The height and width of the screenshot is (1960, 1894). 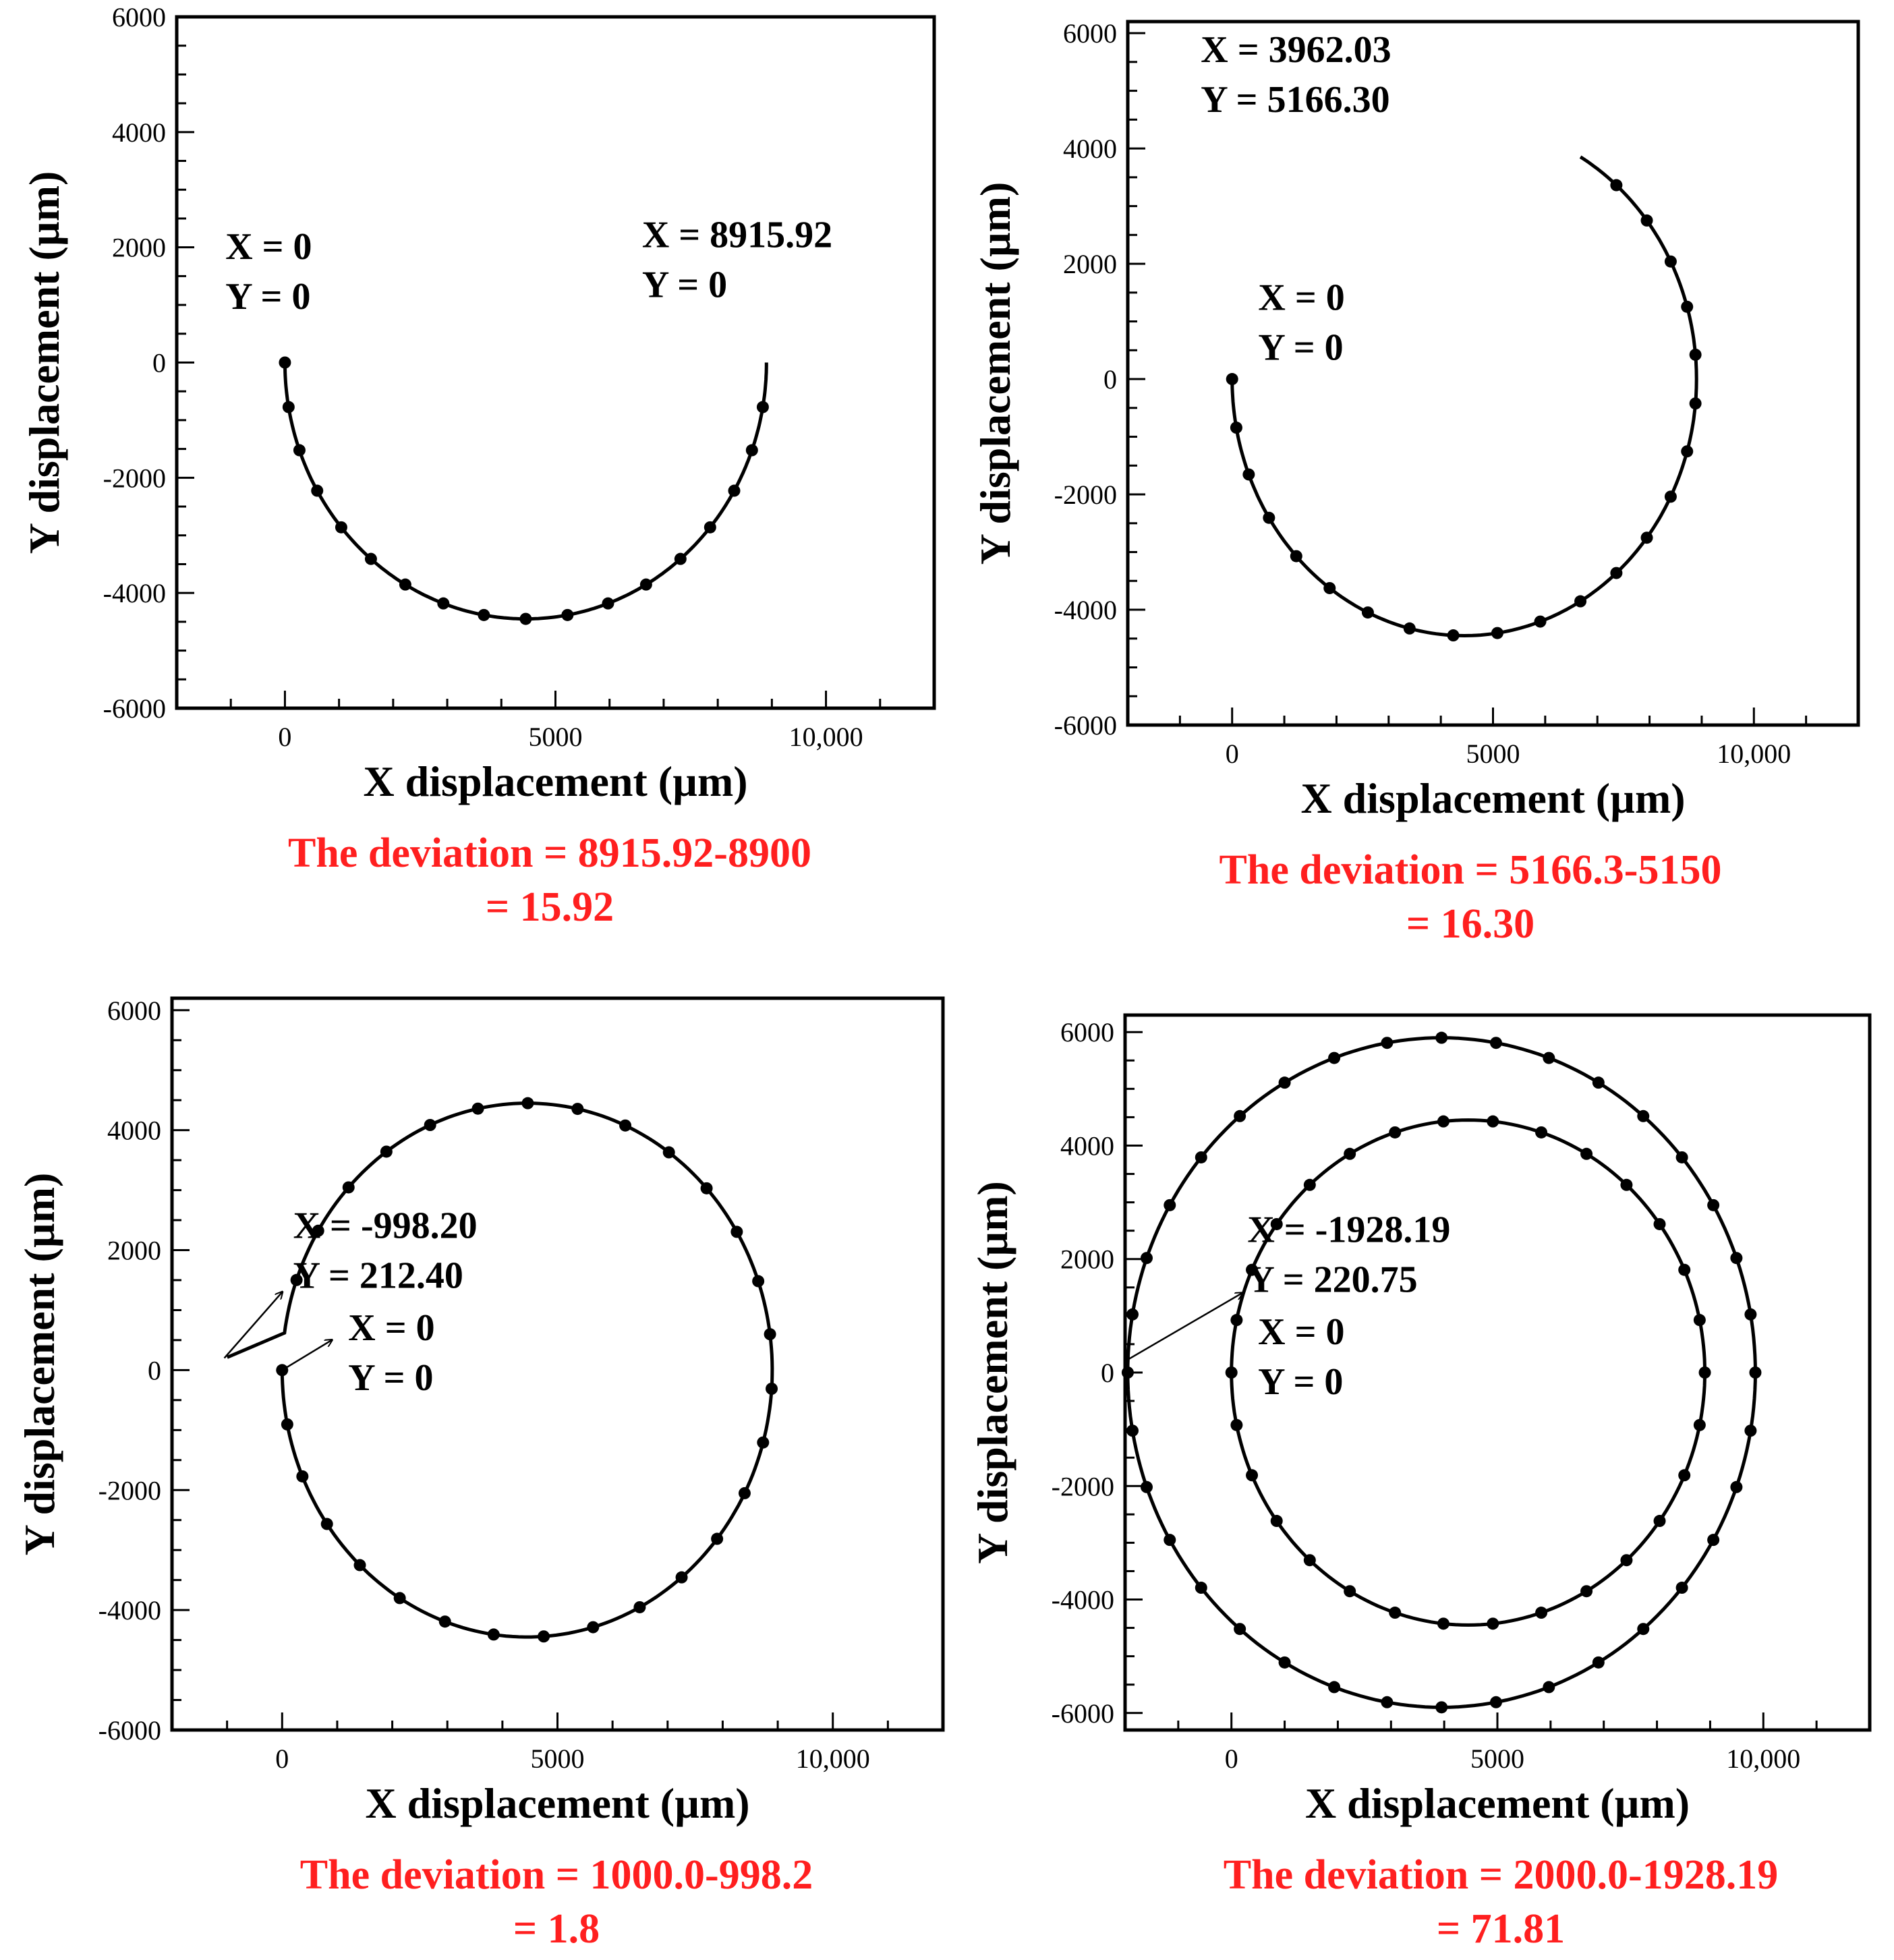 I want to click on y-tick-label: 6000, so click(x=1090, y=33).